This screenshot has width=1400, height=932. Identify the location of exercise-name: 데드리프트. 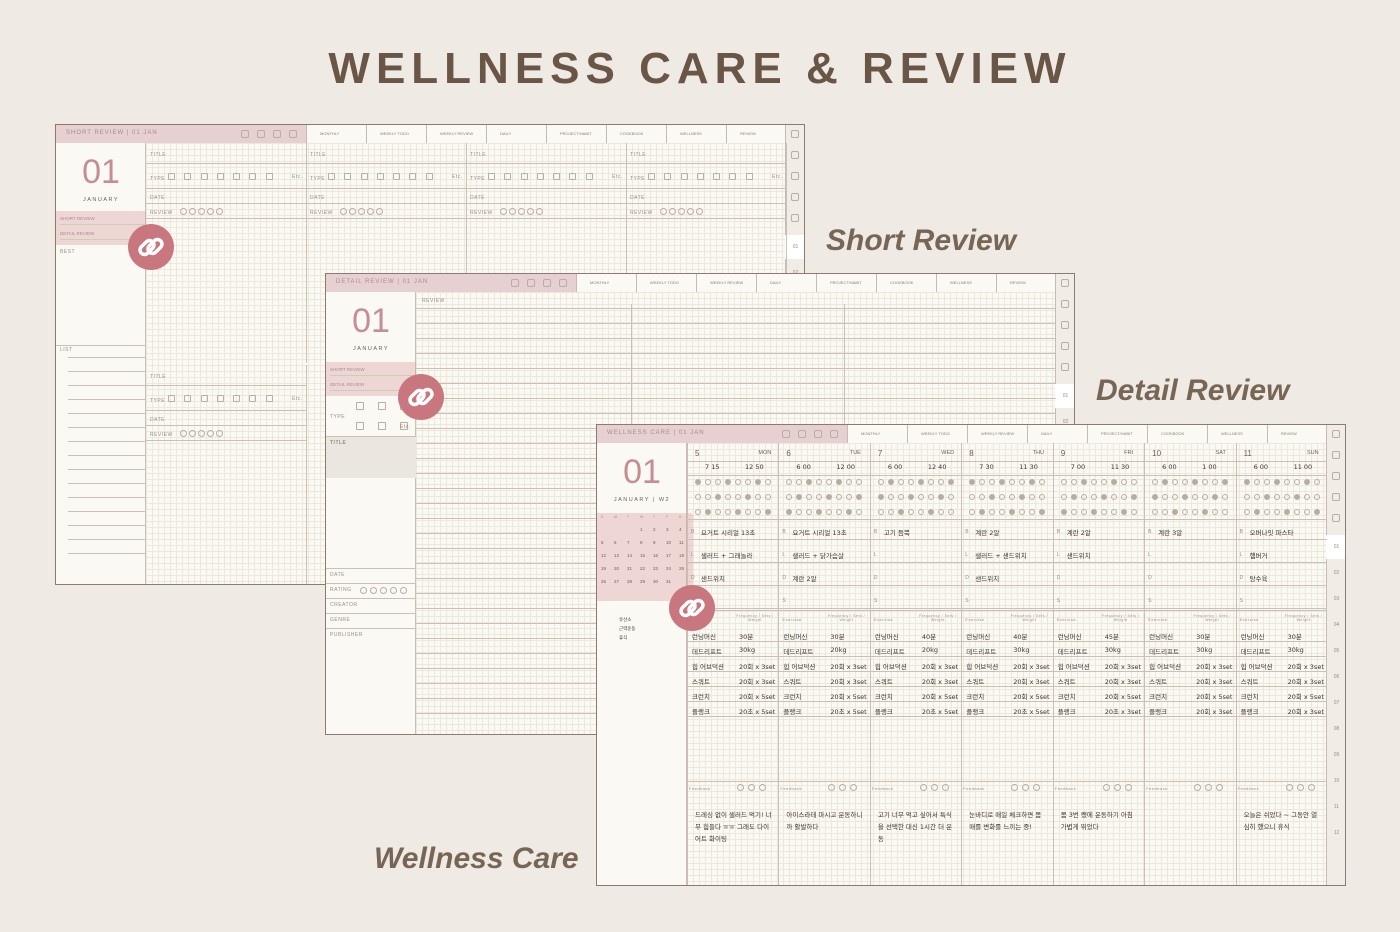
(1255, 652).